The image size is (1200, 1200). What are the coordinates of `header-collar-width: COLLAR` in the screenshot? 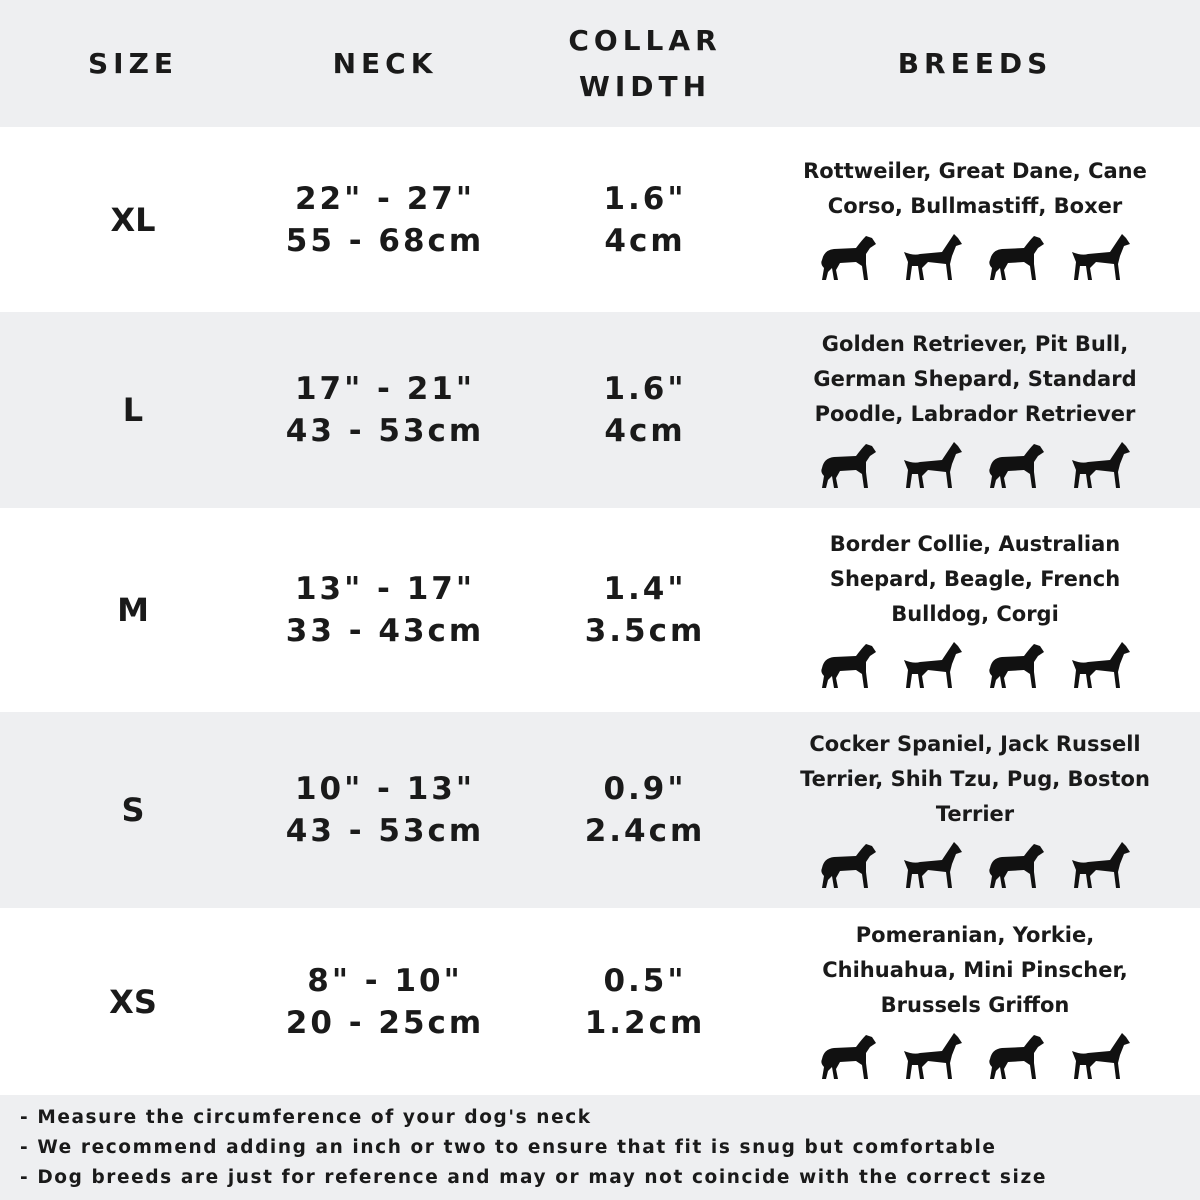 It's located at (645, 40).